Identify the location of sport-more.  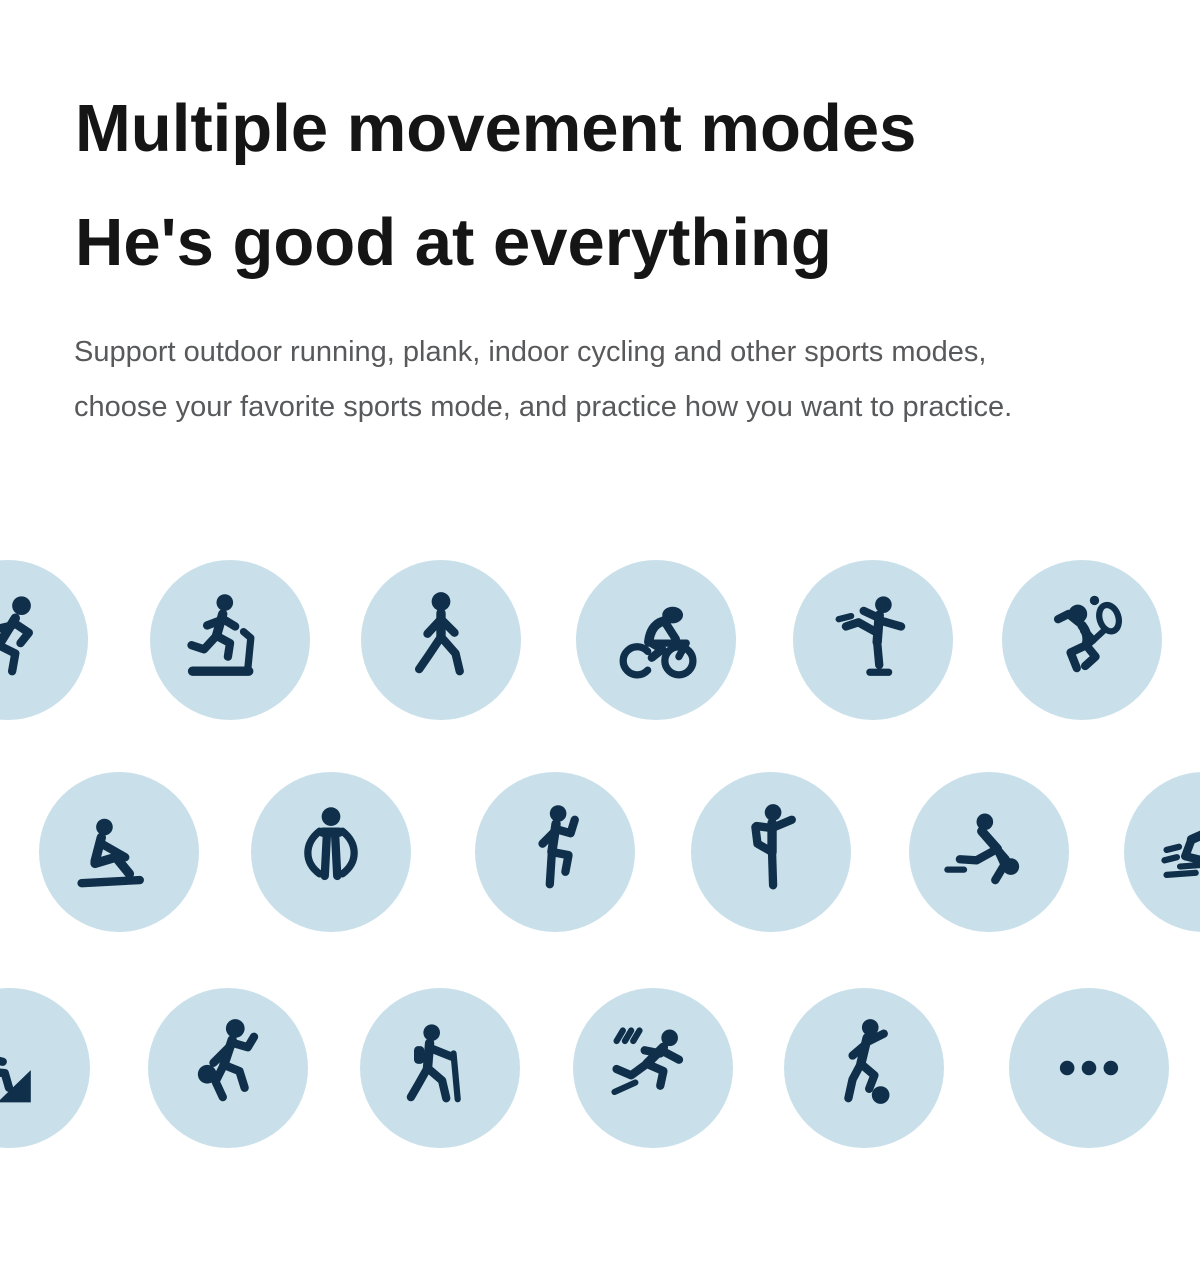
(1089, 1068).